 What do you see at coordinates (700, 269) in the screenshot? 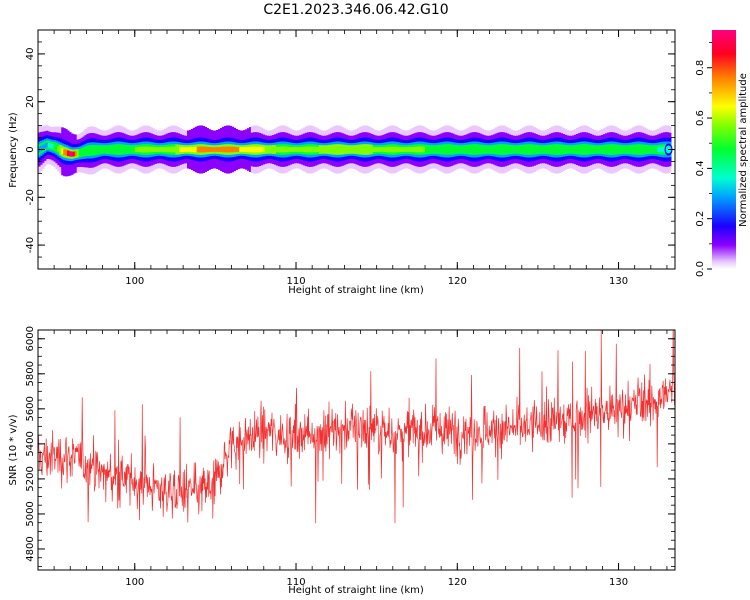
I see `colorbar-tick-label: 0.0` at bounding box center [700, 269].